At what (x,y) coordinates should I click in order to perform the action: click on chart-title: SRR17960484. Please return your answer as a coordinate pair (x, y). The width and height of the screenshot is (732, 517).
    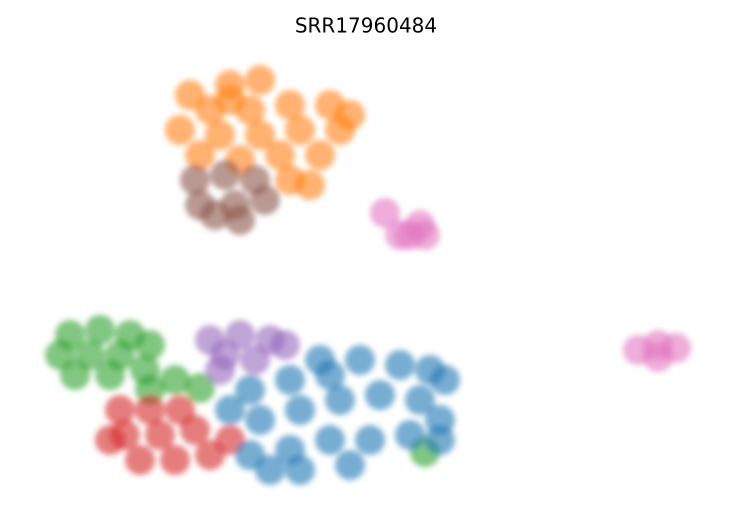
    Looking at the image, I should click on (366, 26).